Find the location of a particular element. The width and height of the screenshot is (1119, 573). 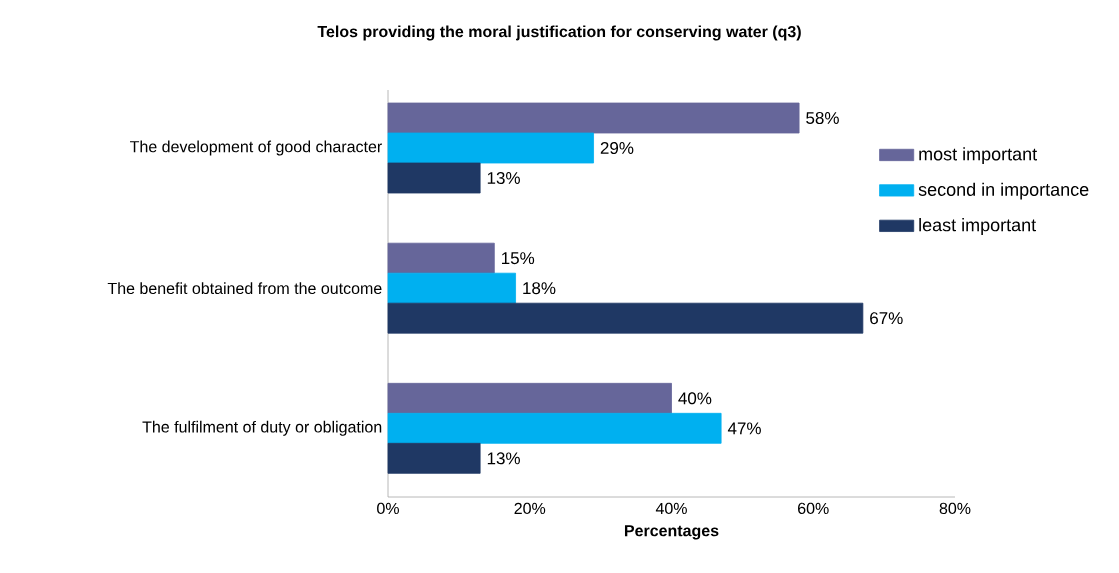

data-label: 29% is located at coordinates (617, 148).